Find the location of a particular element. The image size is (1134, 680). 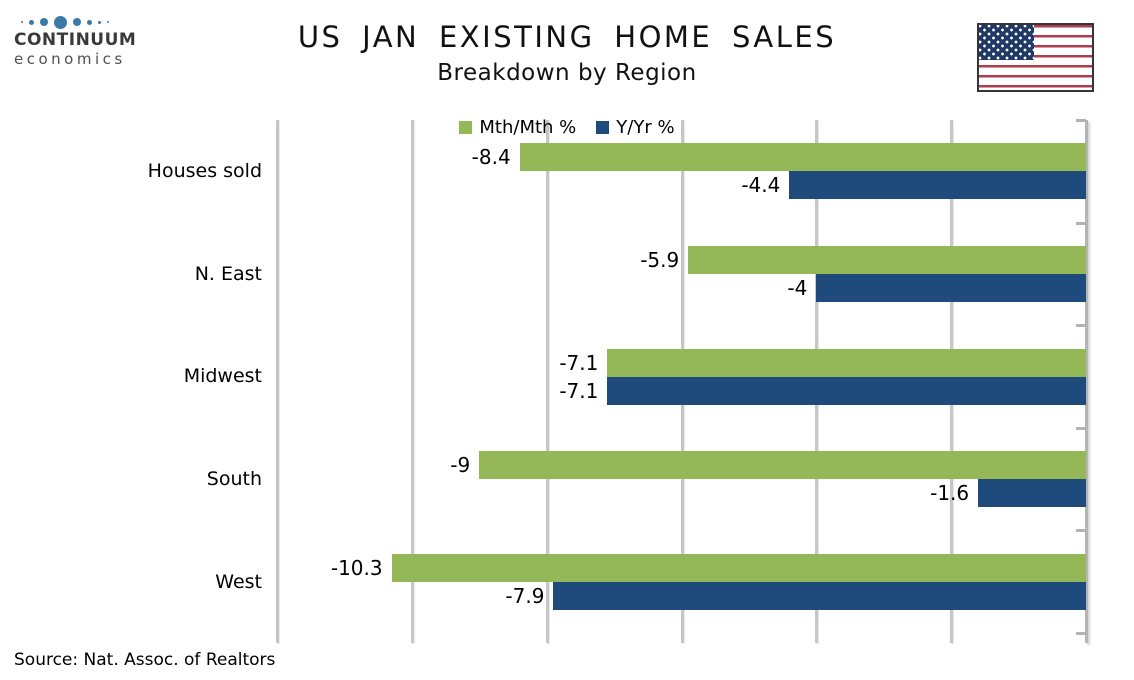

continuum-dots-icon is located at coordinates (91, 22).